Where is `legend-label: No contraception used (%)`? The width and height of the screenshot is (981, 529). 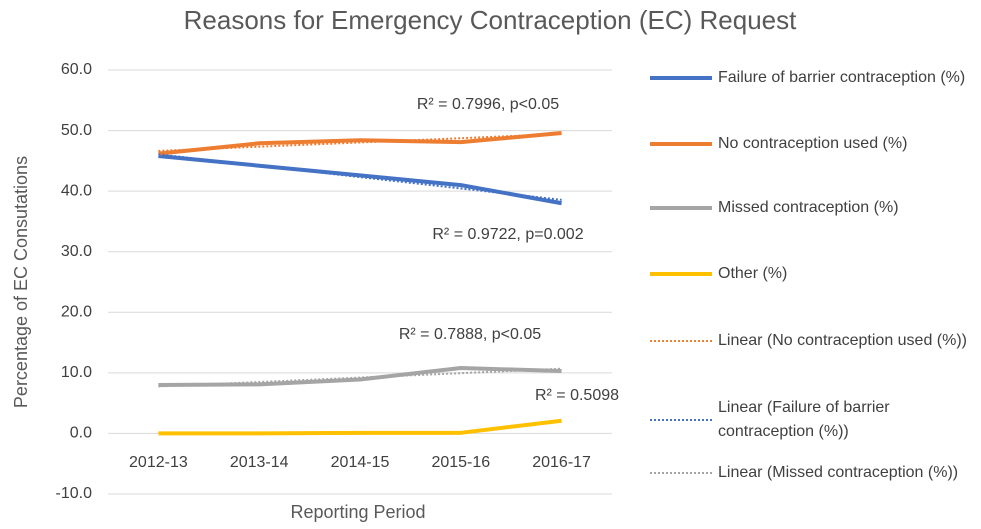
legend-label: No contraception used (%) is located at coordinates (813, 143).